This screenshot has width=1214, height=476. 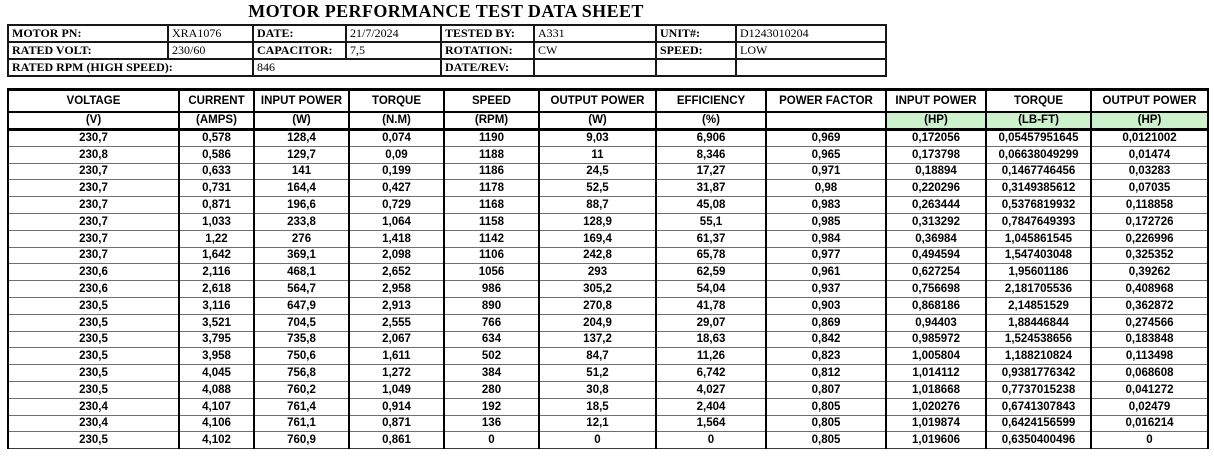 What do you see at coordinates (491, 389) in the screenshot?
I see `data-cell: 280` at bounding box center [491, 389].